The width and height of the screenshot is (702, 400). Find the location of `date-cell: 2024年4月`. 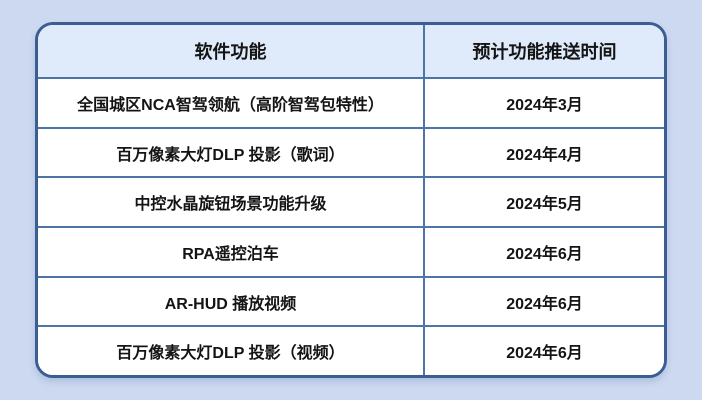

date-cell: 2024年4月 is located at coordinates (543, 152).